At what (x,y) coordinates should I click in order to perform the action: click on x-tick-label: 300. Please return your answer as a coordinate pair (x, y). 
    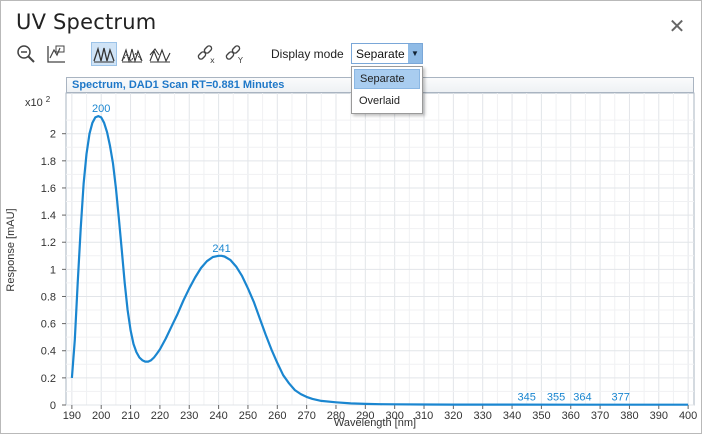
    Looking at the image, I should click on (394, 416).